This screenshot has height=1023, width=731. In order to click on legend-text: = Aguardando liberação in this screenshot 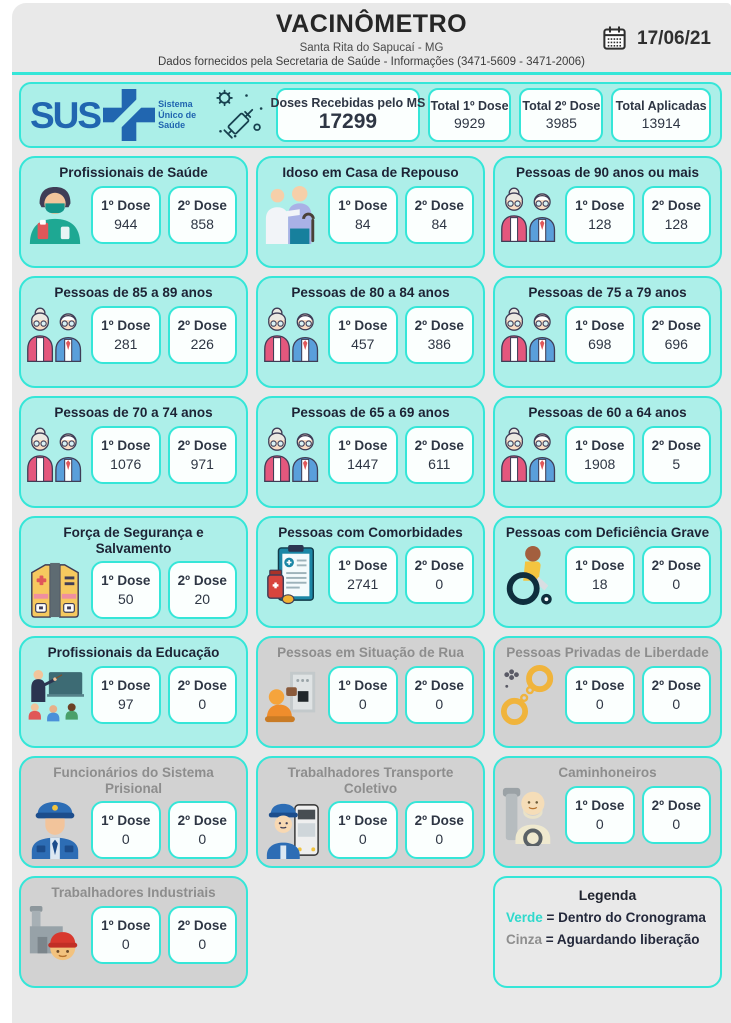, I will do `click(622, 939)`.